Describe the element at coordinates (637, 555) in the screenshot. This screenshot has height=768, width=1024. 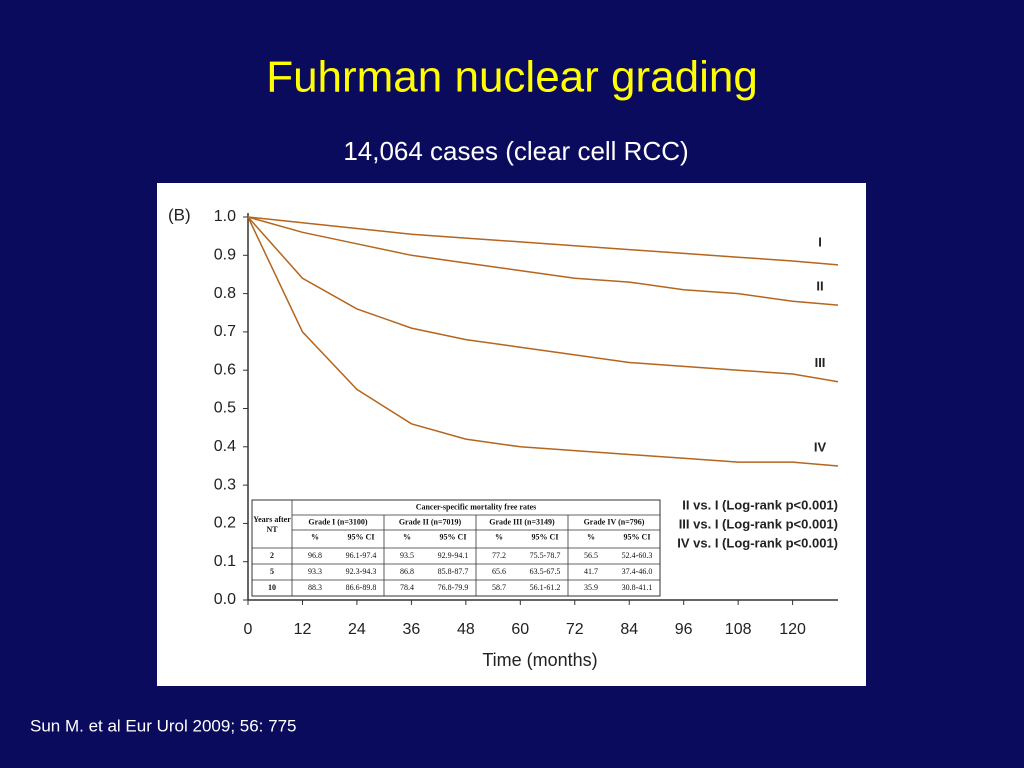
I see `table-cell: 52.4-60.3` at that location.